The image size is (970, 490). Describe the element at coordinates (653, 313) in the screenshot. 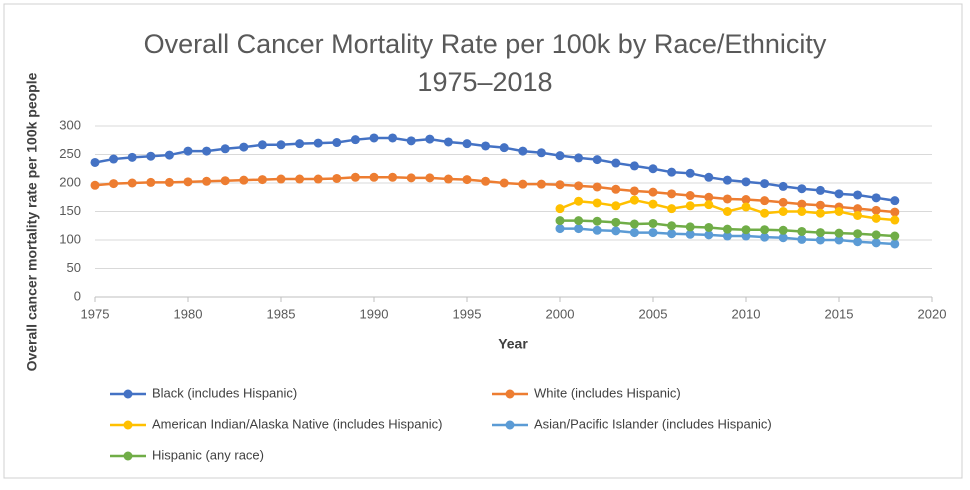

I see `x-tick-label: 2005` at that location.